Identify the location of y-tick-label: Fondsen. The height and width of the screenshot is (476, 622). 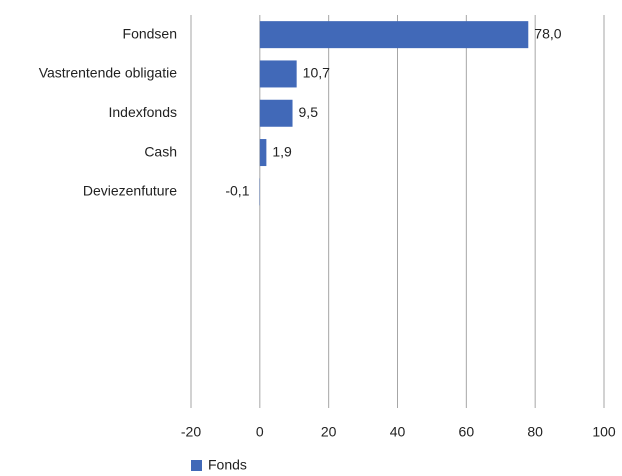
(150, 33).